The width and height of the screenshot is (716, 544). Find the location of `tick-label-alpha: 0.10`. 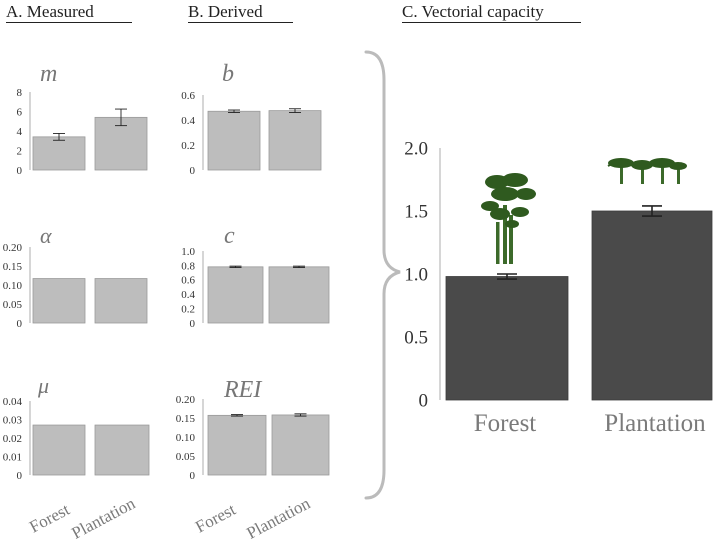

tick-label-alpha: 0.10 is located at coordinates (13, 286).